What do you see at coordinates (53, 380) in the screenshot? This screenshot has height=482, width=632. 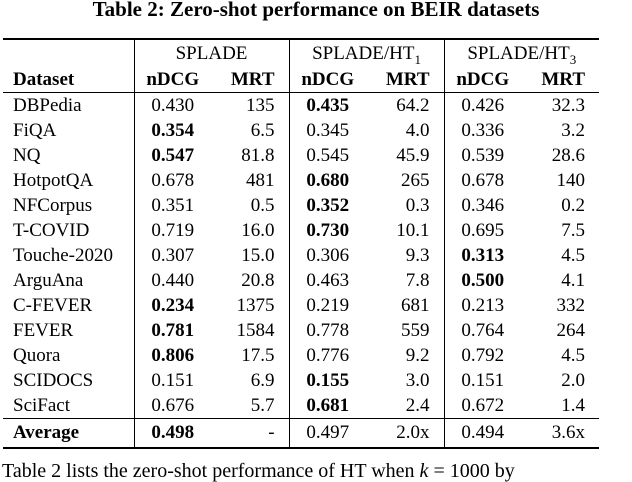 I see `dataset-name: SCIDOCS` at bounding box center [53, 380].